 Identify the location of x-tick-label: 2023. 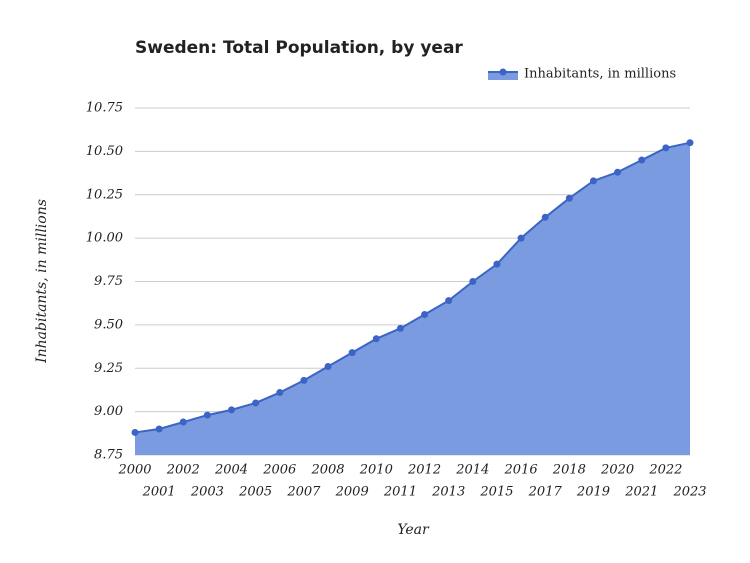
(689, 492).